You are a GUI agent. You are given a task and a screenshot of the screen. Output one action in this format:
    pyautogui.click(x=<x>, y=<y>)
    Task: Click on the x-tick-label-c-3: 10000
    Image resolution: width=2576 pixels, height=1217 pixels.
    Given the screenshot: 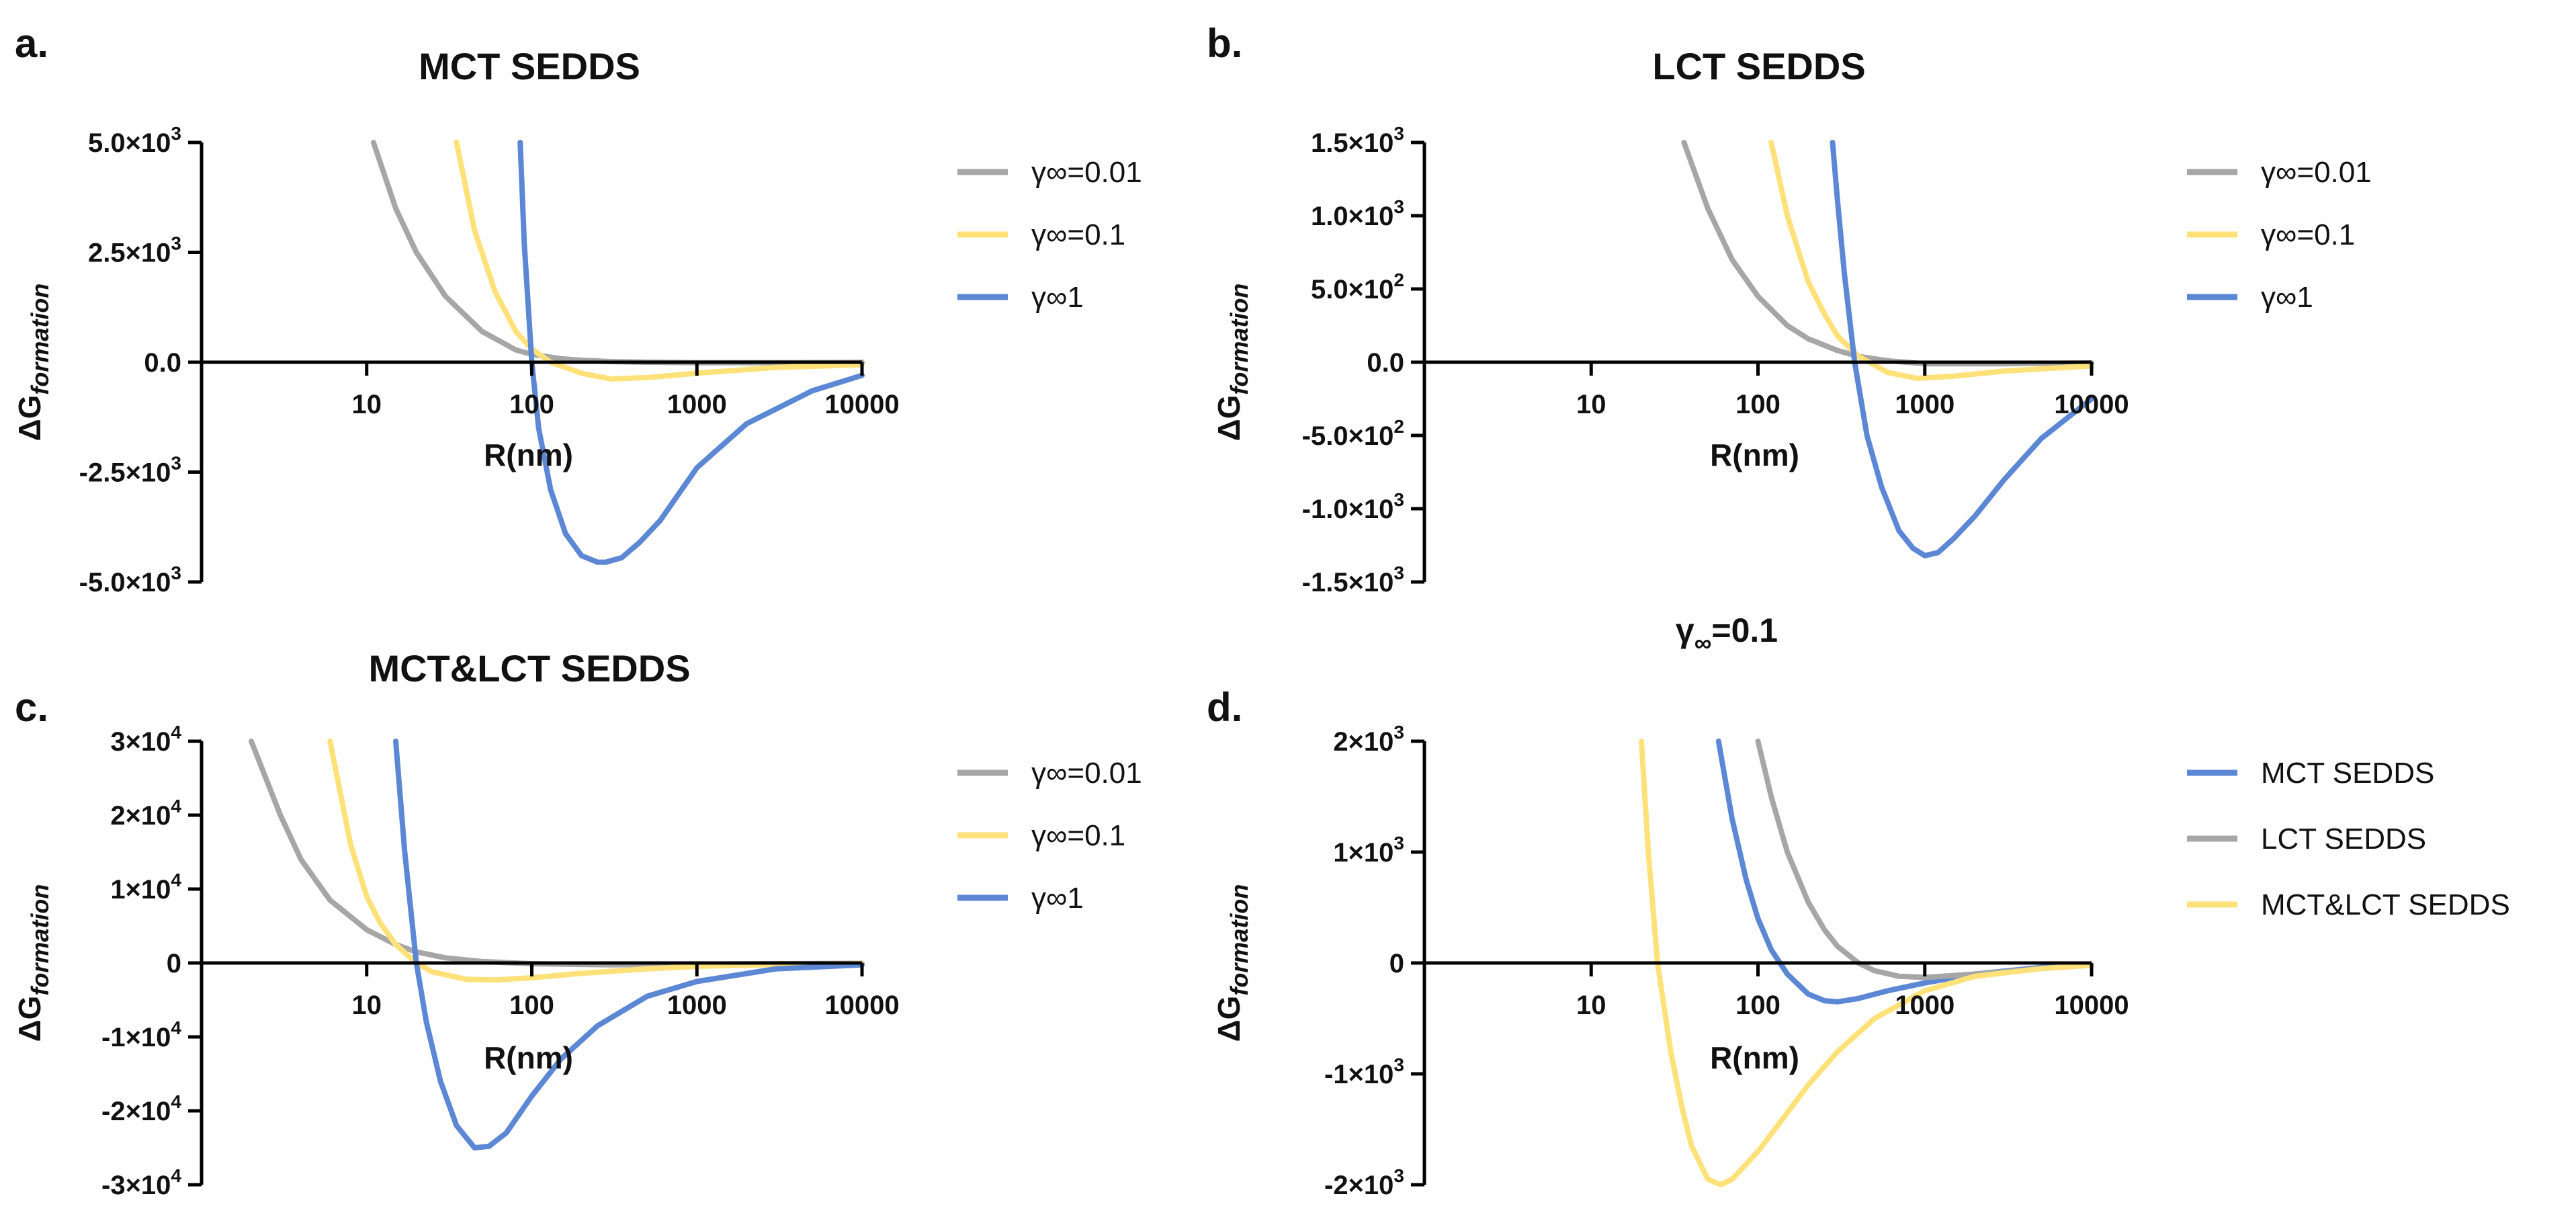 What is the action you would take?
    pyautogui.click(x=861, y=1005)
    